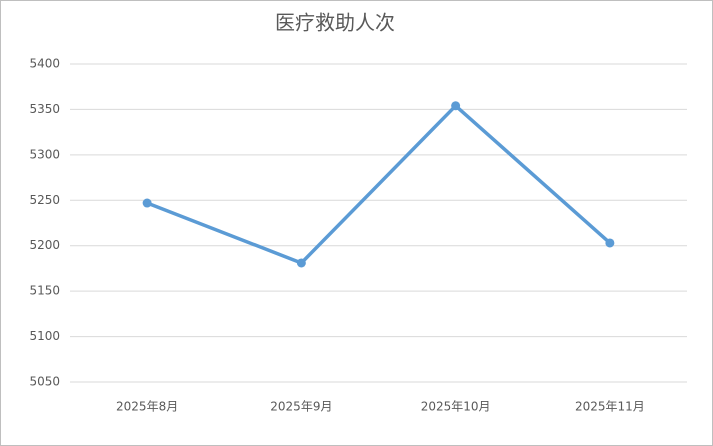 The width and height of the screenshot is (713, 446). Describe the element at coordinates (44, 64) in the screenshot. I see `y-tick-label: 5400` at that location.